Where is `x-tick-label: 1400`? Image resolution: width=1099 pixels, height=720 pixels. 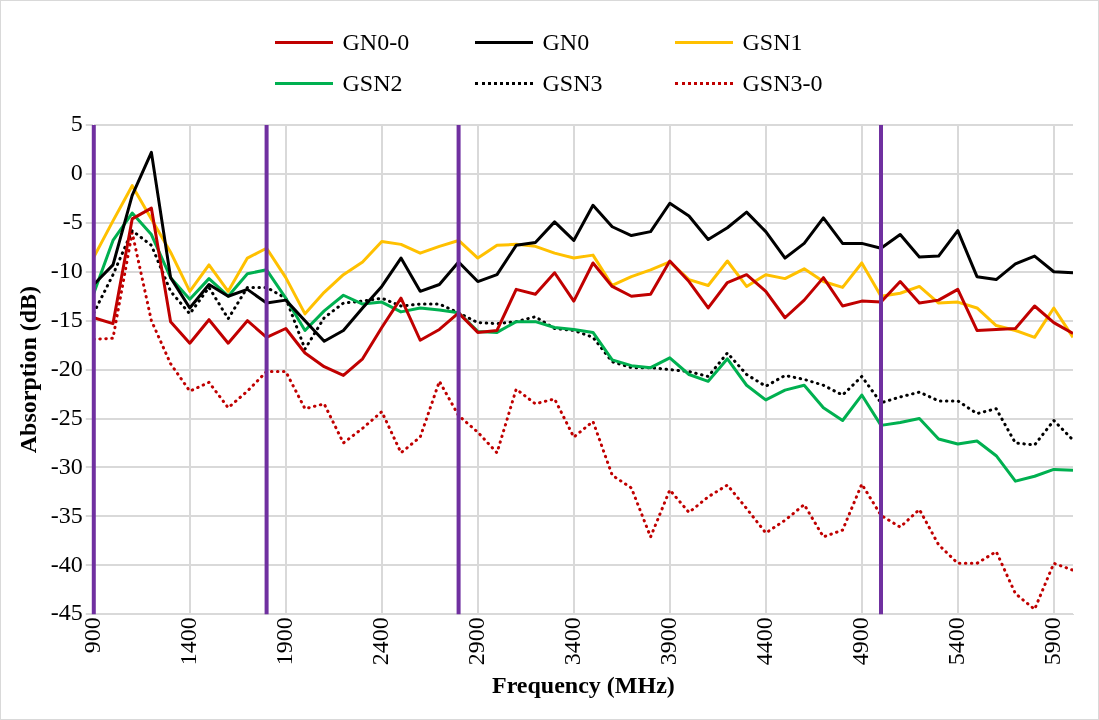
x-tick-label: 1400 is located at coordinates (188, 641).